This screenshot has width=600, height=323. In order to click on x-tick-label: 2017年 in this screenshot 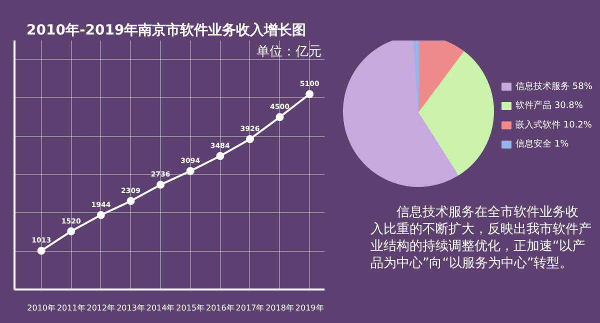, I will do `click(250, 308)`.